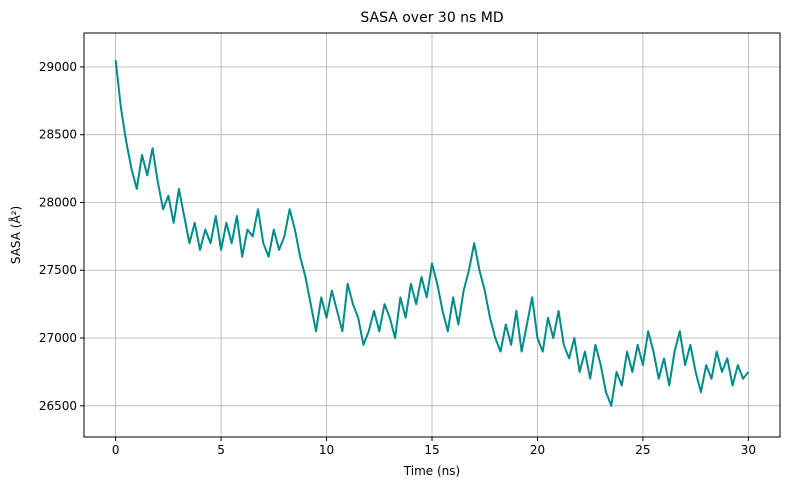 This screenshot has width=790, height=494. What do you see at coordinates (58, 338) in the screenshot?
I see `y-tick-label: 27000` at bounding box center [58, 338].